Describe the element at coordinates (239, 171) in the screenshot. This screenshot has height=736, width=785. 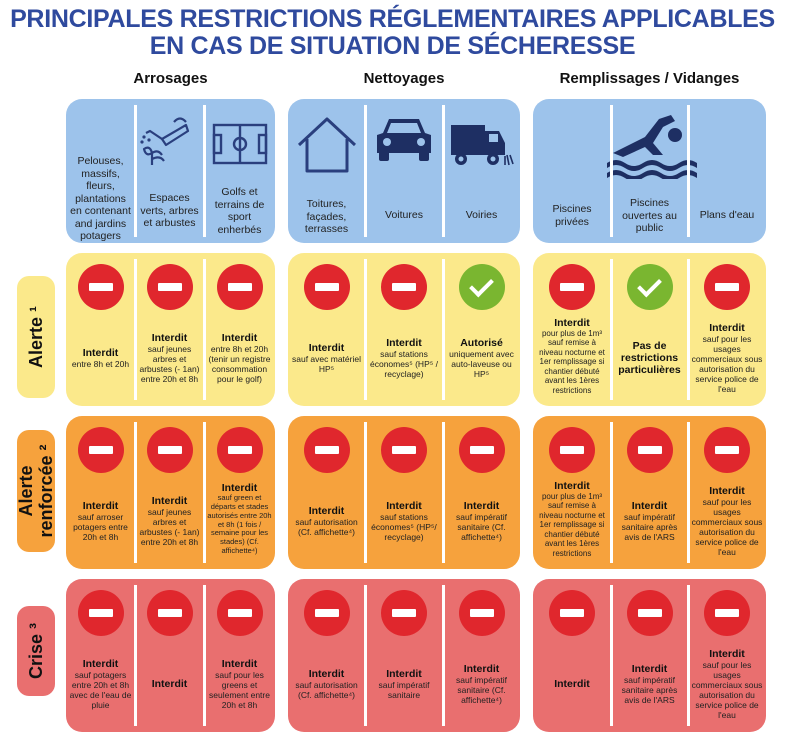
I see `header-golfs: Golfs et terrains de sport enherbés` at that location.